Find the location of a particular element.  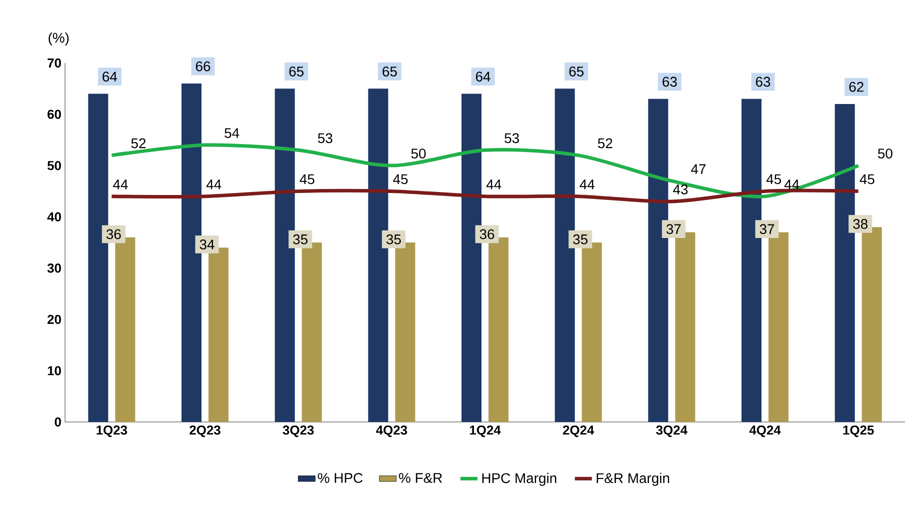

y-tick-label: 30 is located at coordinates (54, 268).